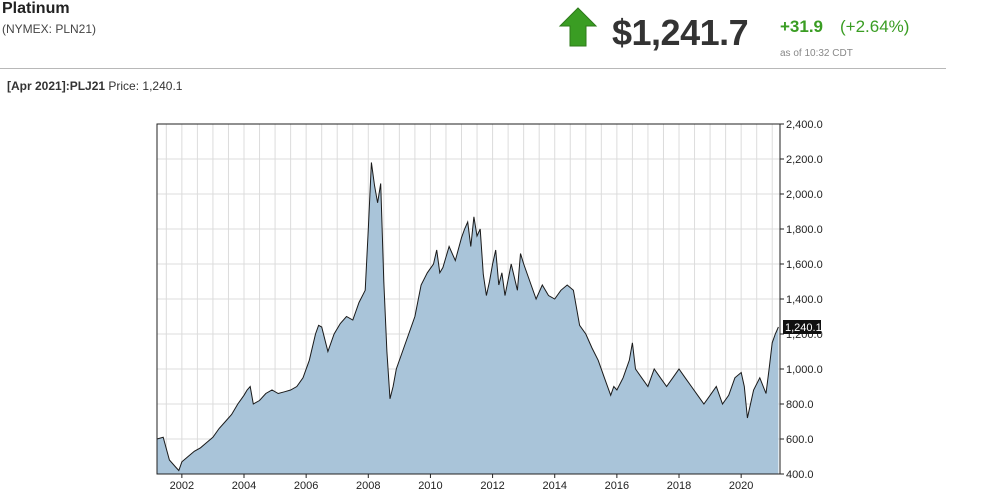  Describe the element at coordinates (800, 475) in the screenshot. I see `y-tick-label: 400.0` at that location.